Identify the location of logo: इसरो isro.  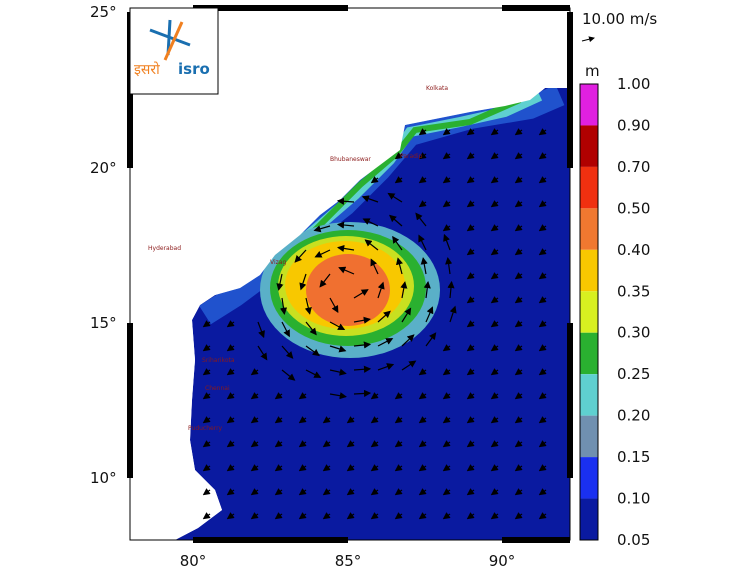
(174, 51).